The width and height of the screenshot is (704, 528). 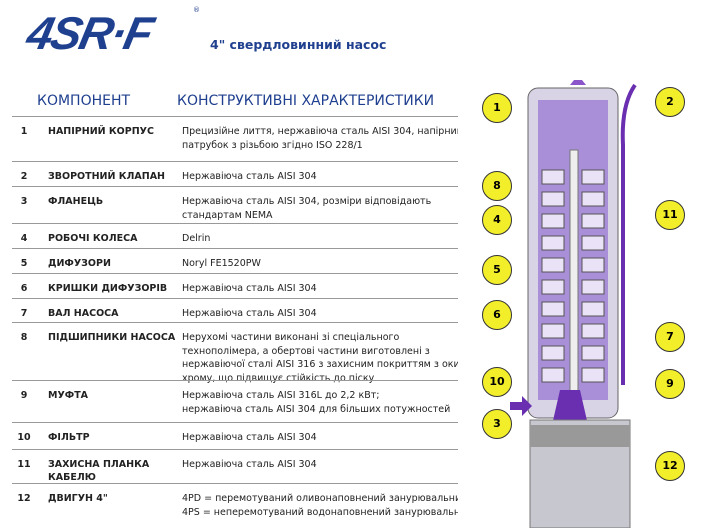 What do you see at coordinates (24, 201) in the screenshot?
I see `row-number: 3` at bounding box center [24, 201].